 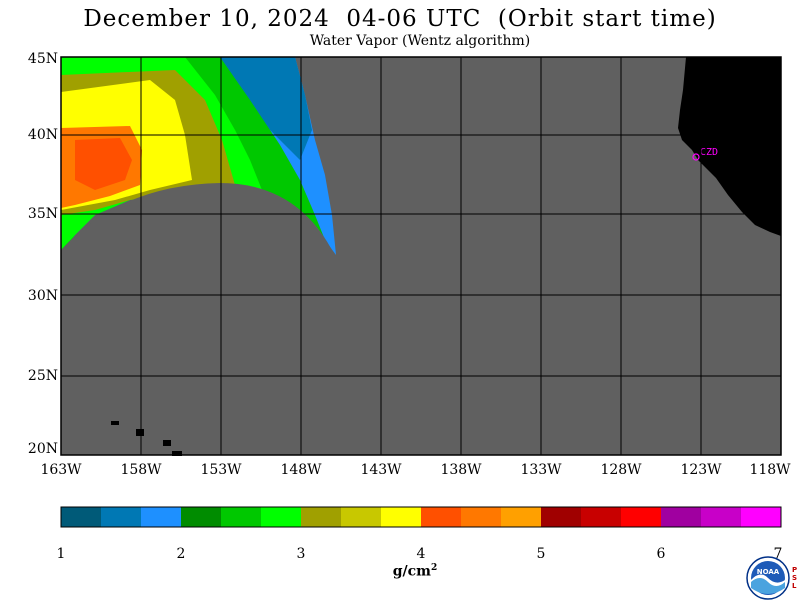 I want to click on lon-label-128w: 128W, so click(x=621, y=470).